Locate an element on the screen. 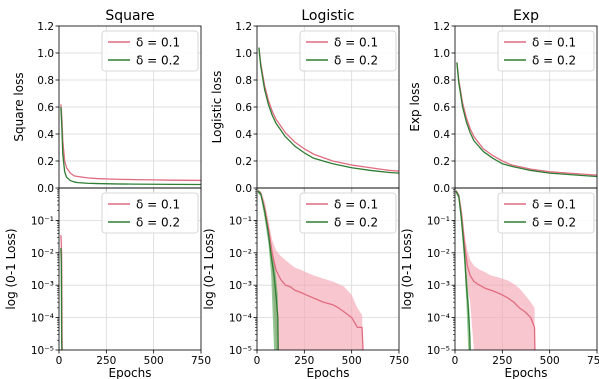 The width and height of the screenshot is (599, 379). panel-title: Exp is located at coordinates (526, 16).